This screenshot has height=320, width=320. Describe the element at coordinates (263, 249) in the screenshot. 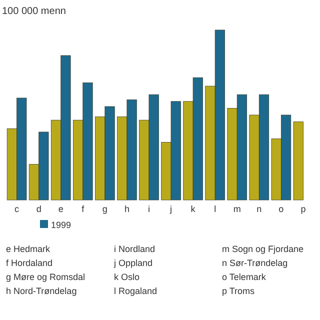

I see `text: m Sogn og Fjordane` at that location.